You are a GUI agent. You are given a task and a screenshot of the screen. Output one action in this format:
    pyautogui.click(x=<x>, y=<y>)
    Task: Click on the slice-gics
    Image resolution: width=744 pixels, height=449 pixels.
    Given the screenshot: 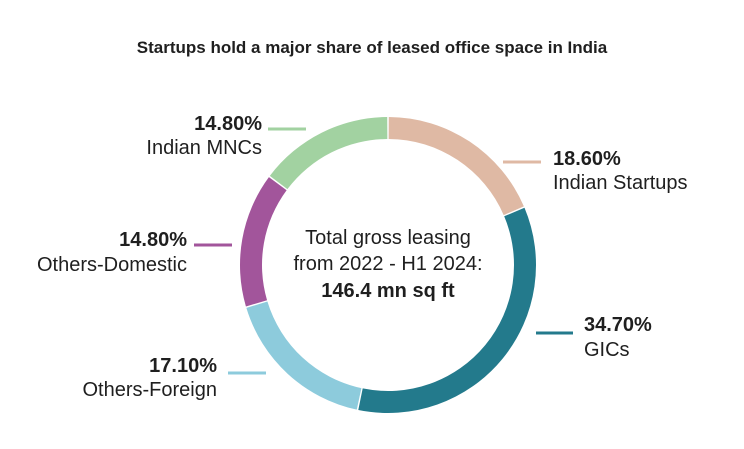 What is the action you would take?
    pyautogui.click(x=447, y=310)
    